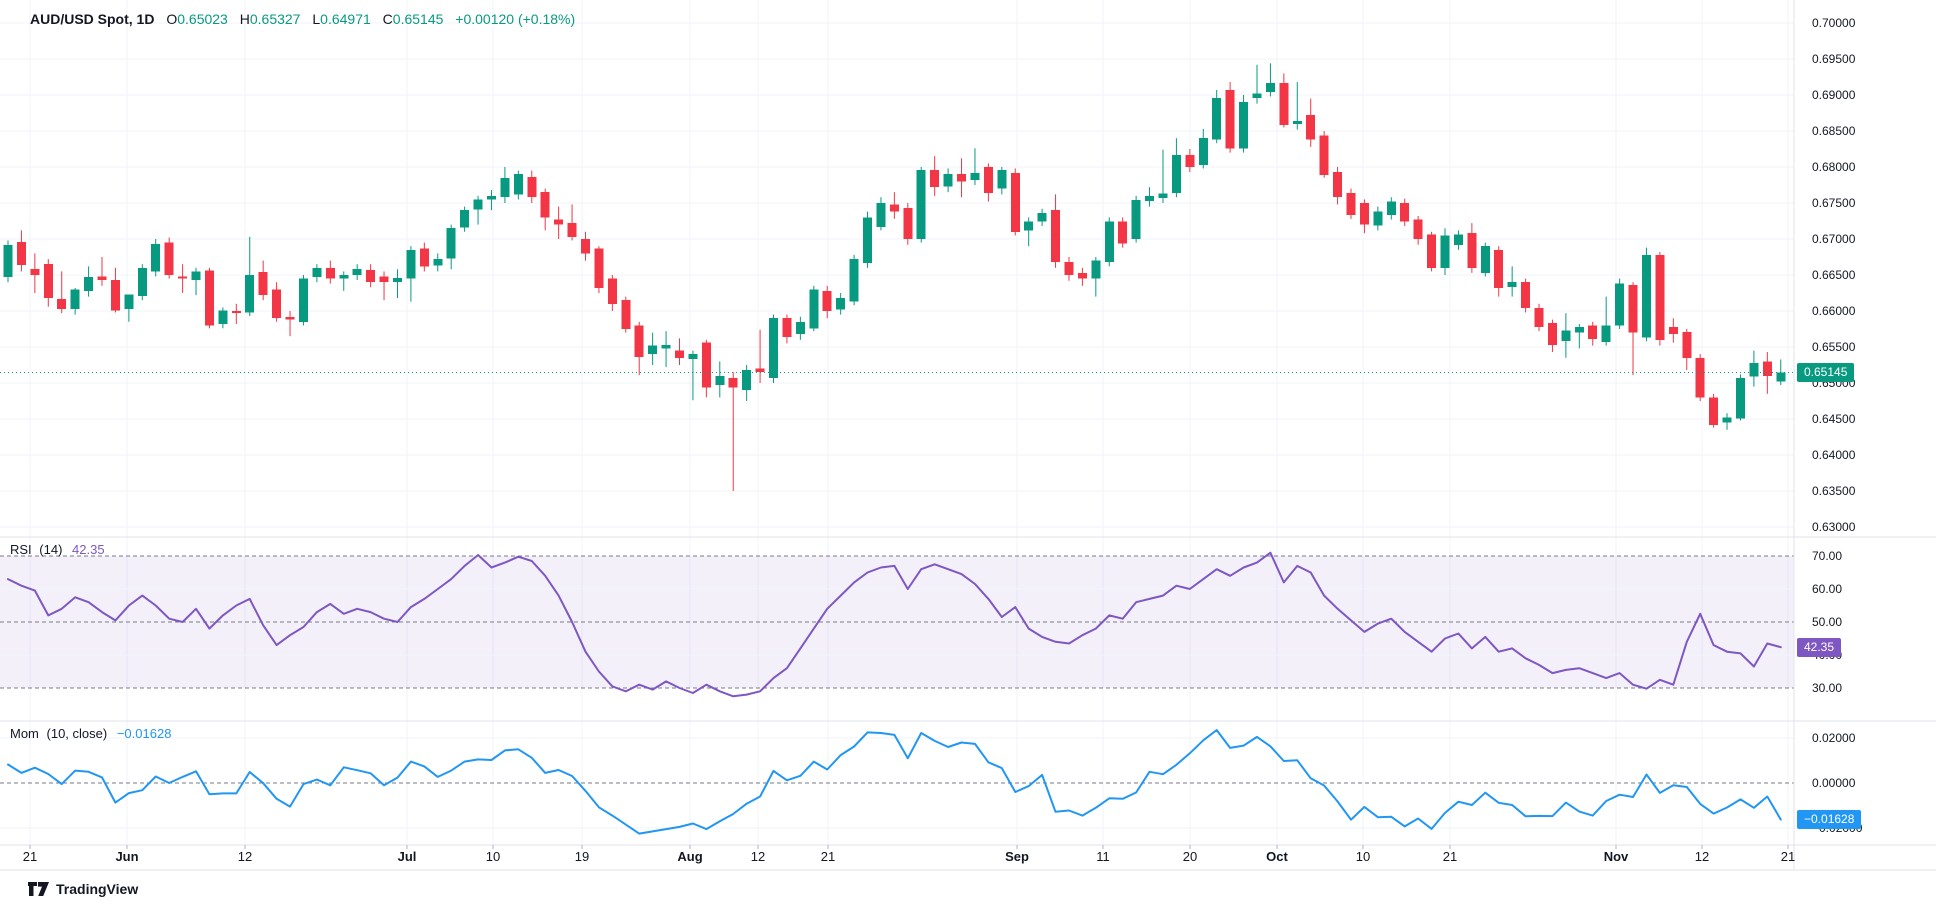  I want to click on time-axis-label: Nov, so click(1616, 856).